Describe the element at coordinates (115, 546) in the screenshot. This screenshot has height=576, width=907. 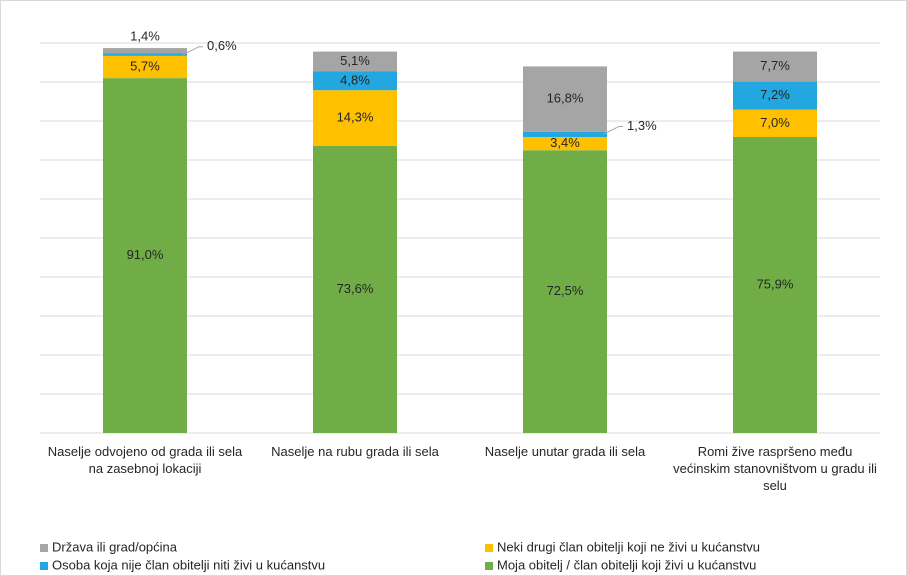
I see `legend-label: Država ili grad/općina` at that location.